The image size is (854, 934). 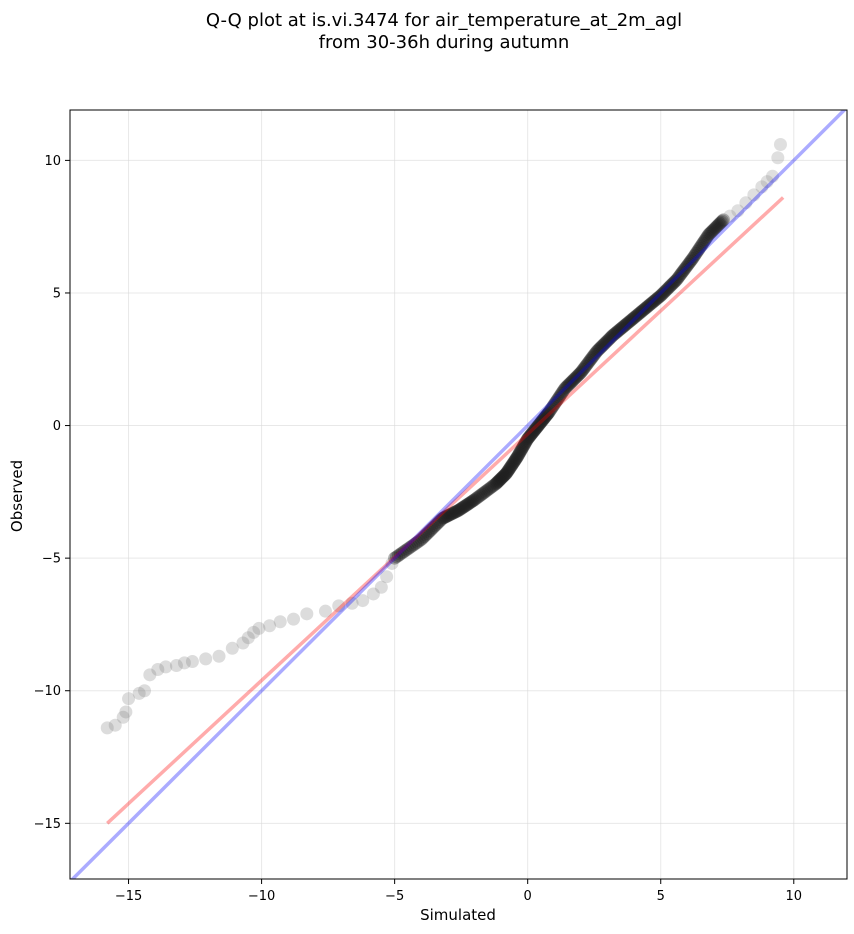 What do you see at coordinates (794, 896) in the screenshot?
I see `x-tick-label: 10` at bounding box center [794, 896].